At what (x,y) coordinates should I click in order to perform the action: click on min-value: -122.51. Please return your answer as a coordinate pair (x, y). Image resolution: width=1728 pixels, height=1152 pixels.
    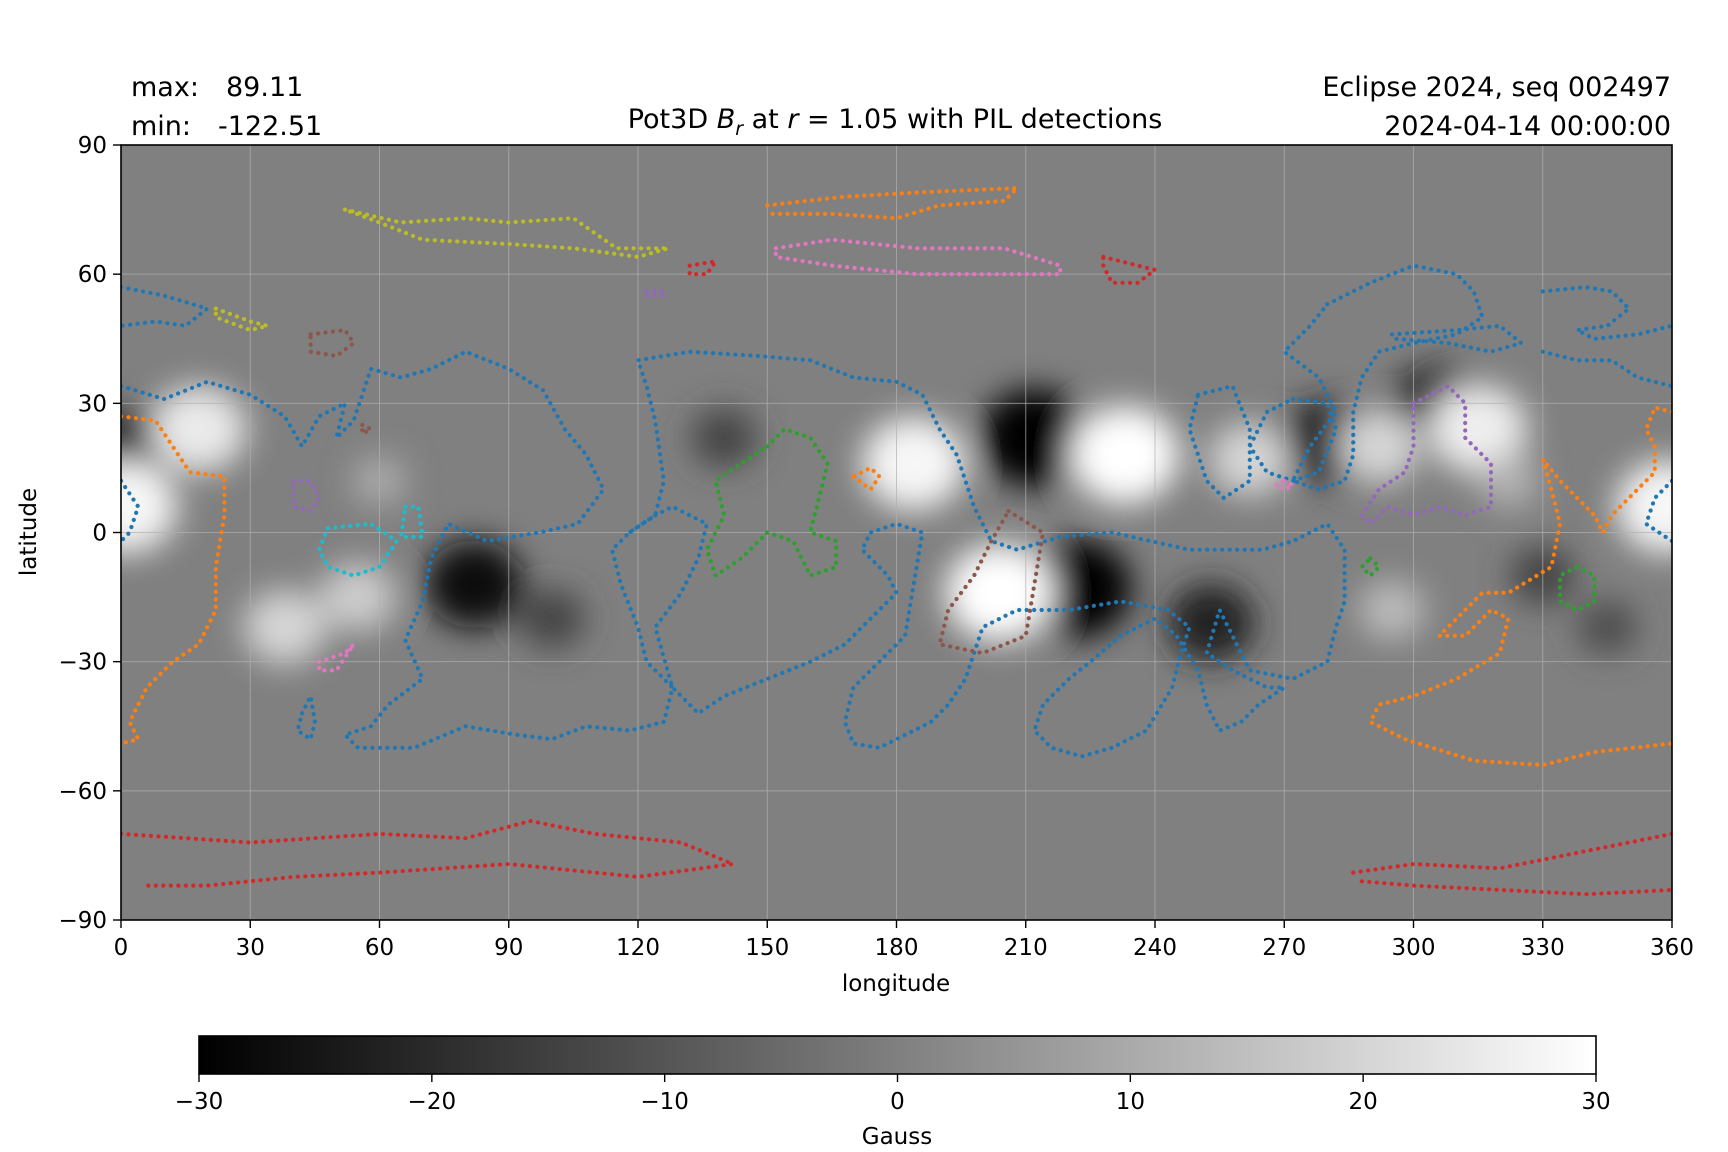
    Looking at the image, I should click on (270, 126).